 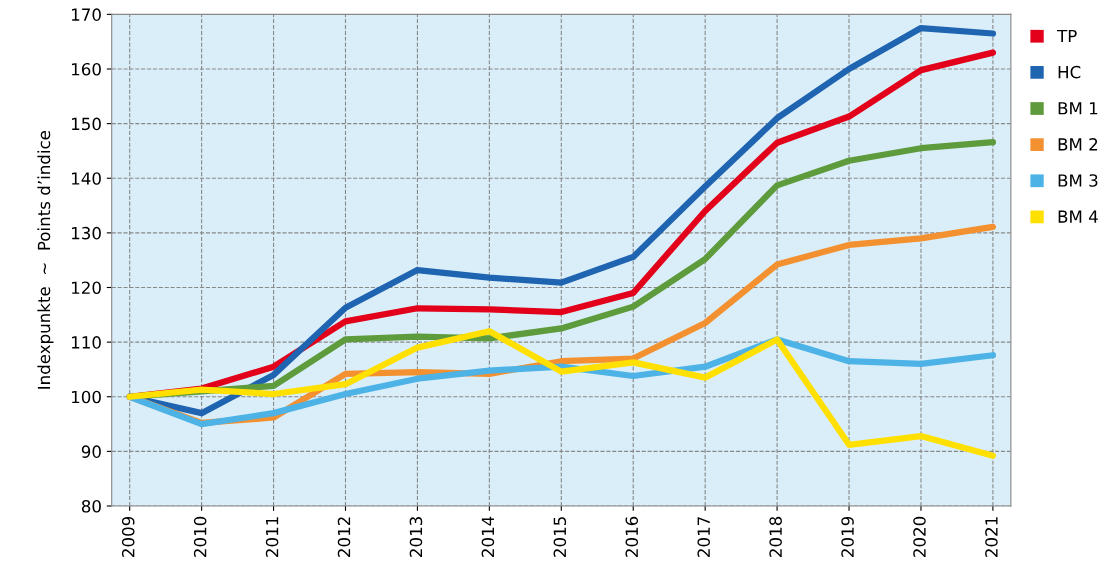 What do you see at coordinates (560, 537) in the screenshot?
I see `x-tick-label: 2015` at bounding box center [560, 537].